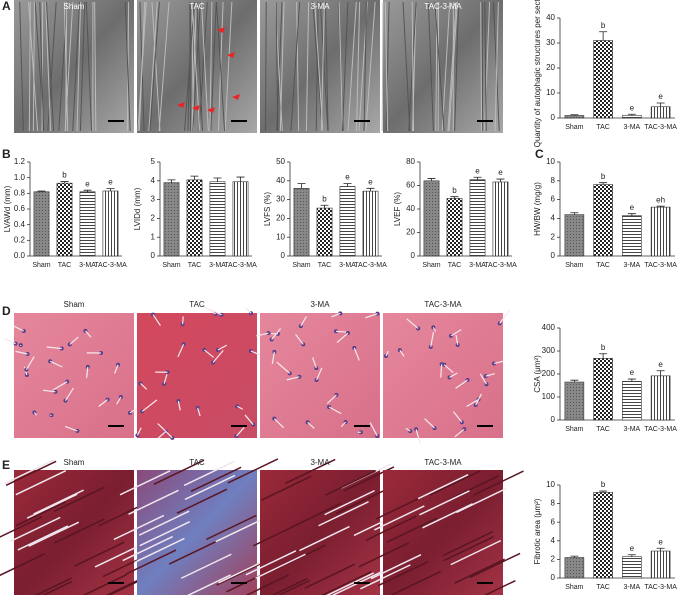  I want to click on arrow, so click(231, 55).